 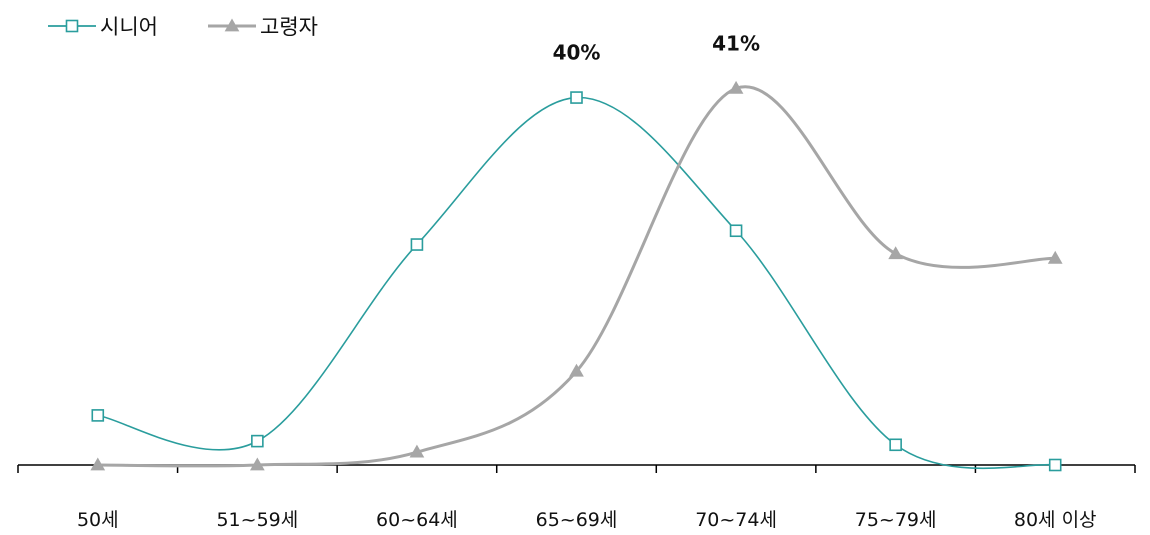 What do you see at coordinates (183, 27) in the screenshot?
I see `legend: 시니어 고령자` at bounding box center [183, 27].